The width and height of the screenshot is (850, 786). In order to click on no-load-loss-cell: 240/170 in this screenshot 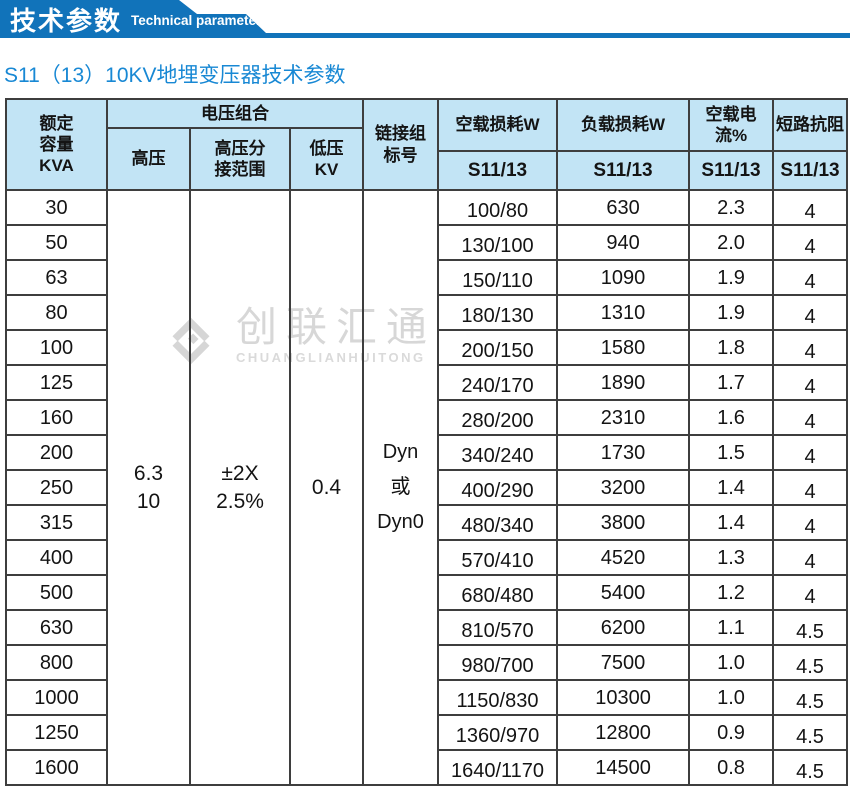, I will do `click(498, 382)`.